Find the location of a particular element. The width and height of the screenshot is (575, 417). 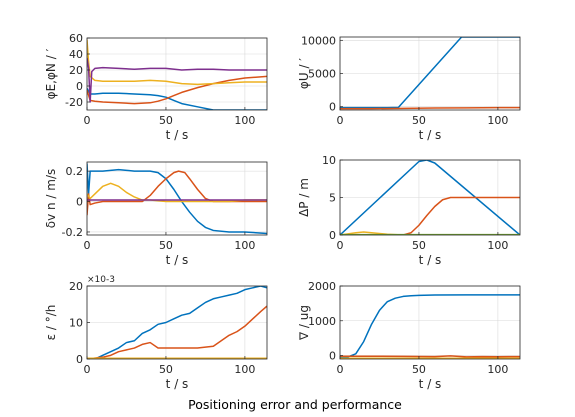

y-tick-label: 40 is located at coordinates (76, 54).